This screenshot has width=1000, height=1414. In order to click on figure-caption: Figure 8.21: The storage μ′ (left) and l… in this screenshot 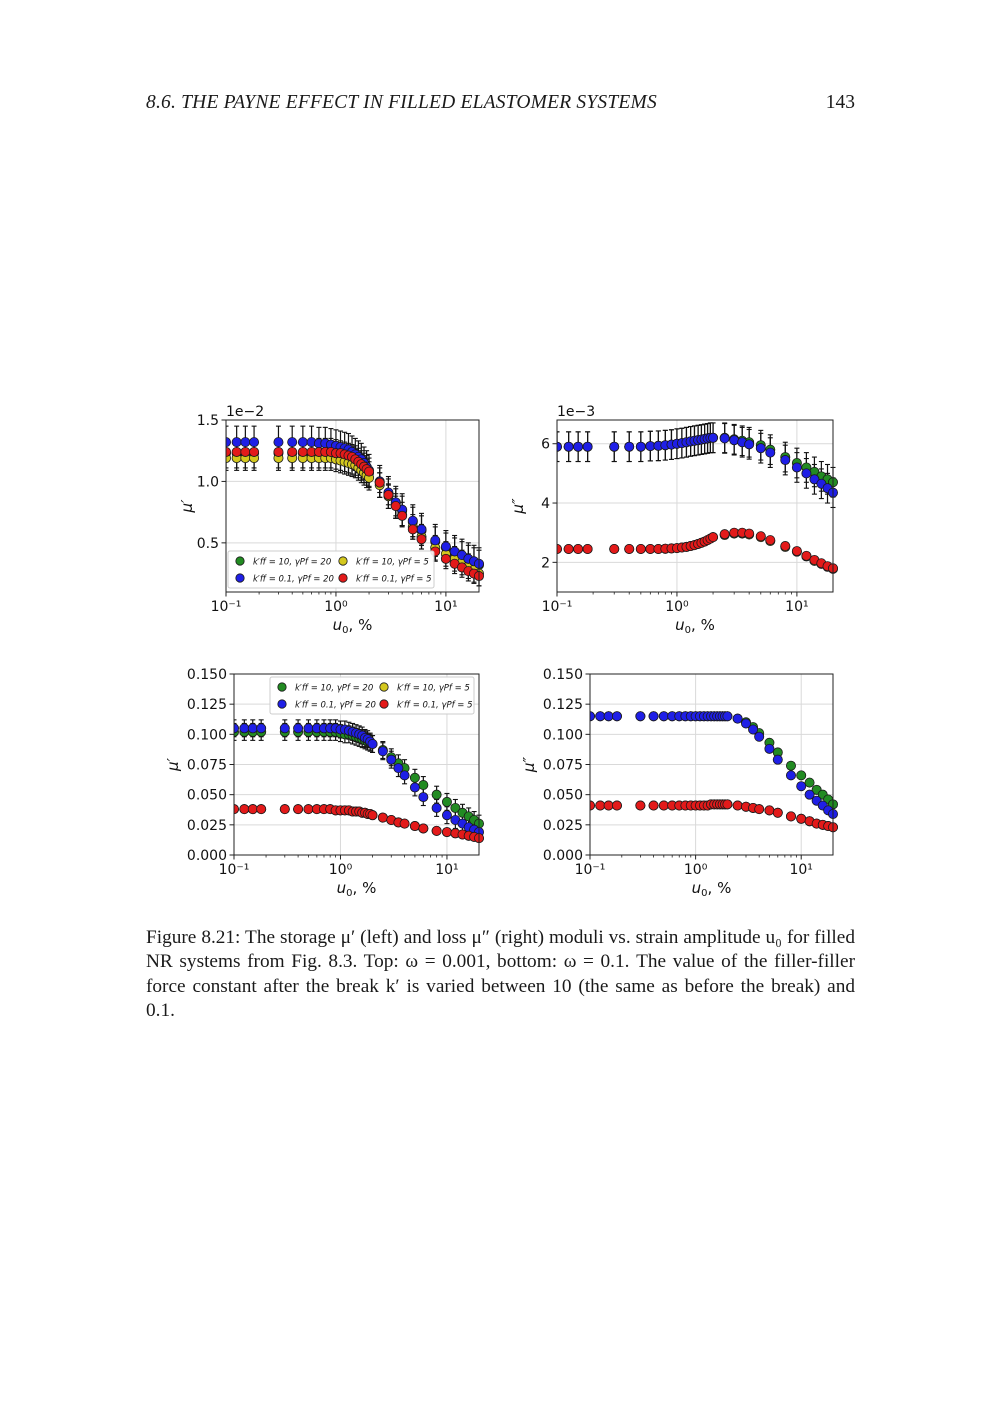, I will do `click(500, 974)`.